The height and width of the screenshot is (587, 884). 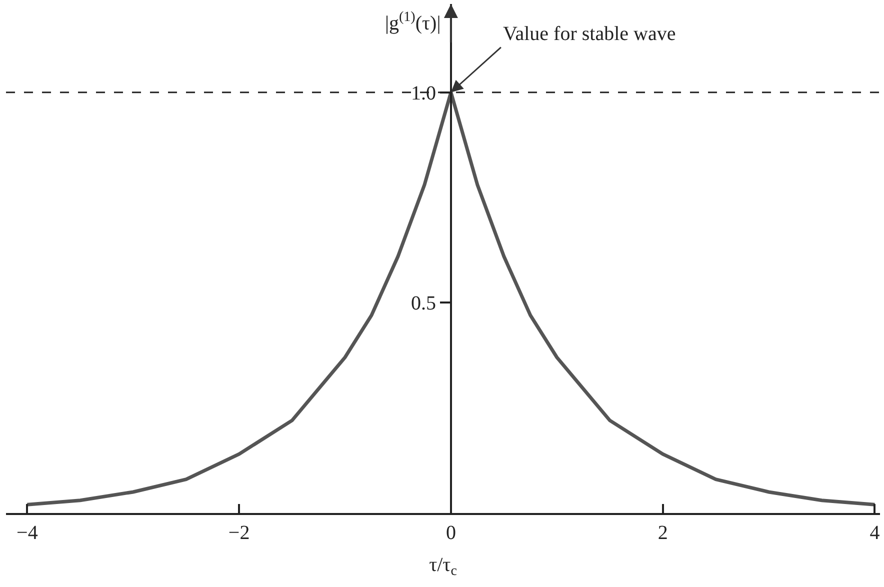 I want to click on y-tick-label: 0.5, so click(x=423, y=303).